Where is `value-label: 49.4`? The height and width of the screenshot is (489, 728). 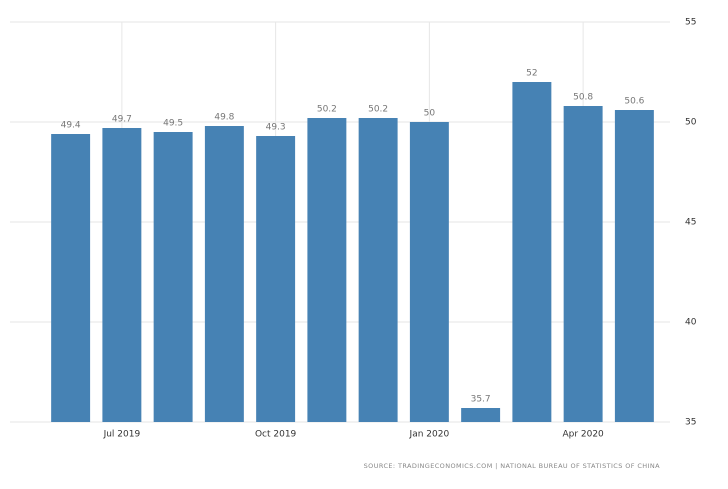 value-label: 49.4 is located at coordinates (71, 126).